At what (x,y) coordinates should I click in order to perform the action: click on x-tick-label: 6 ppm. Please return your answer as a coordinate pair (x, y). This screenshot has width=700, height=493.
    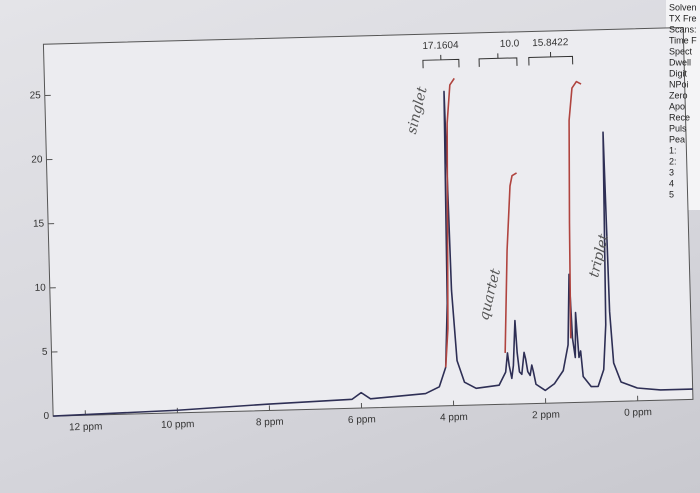
    Looking at the image, I should click on (362, 420).